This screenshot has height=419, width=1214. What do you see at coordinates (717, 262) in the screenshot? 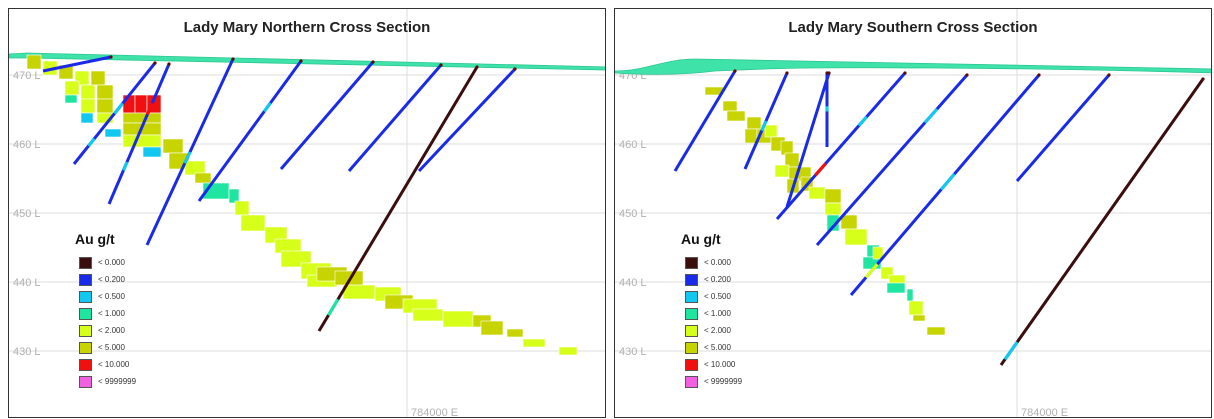
I see `legend-label: < 0.000` at bounding box center [717, 262].